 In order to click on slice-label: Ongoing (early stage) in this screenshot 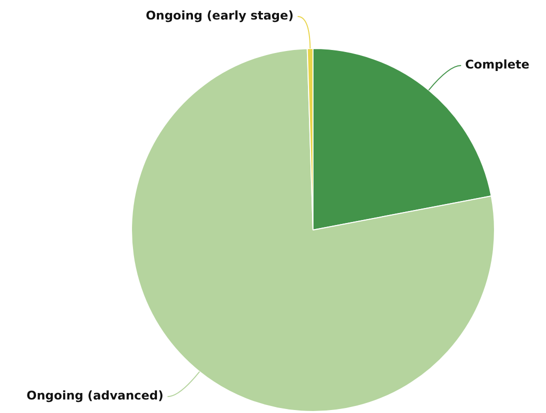, I will do `click(220, 15)`.